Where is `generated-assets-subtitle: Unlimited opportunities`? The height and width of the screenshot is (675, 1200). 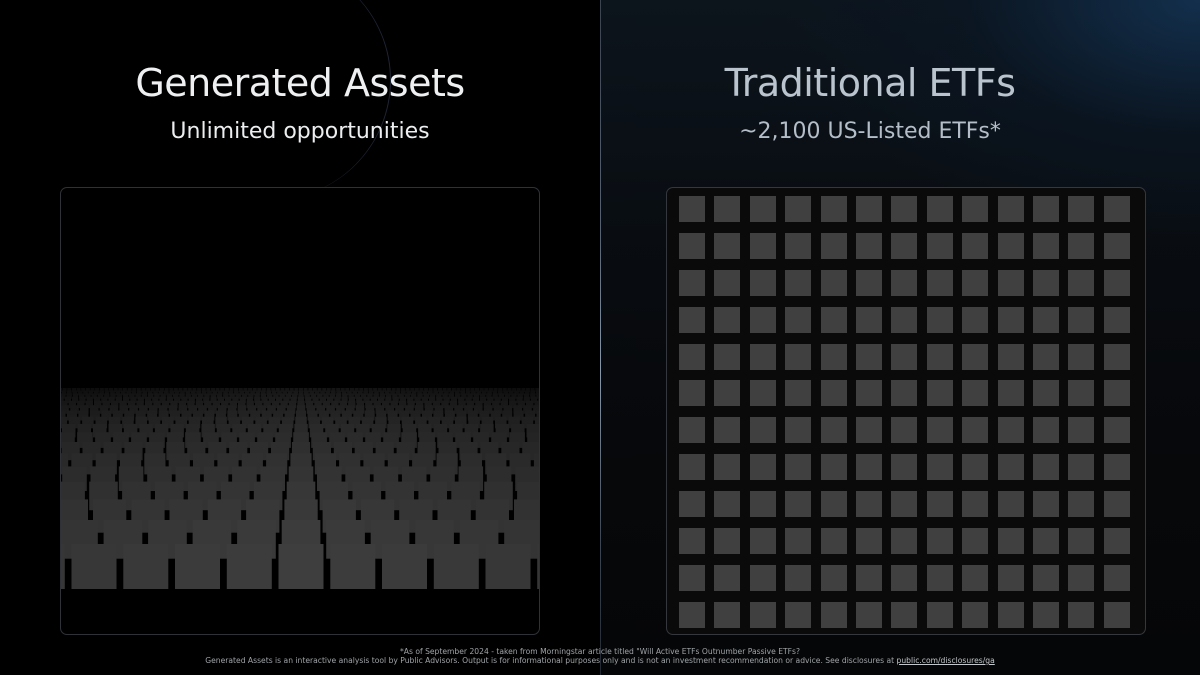
generated-assets-subtitle: Unlimited opportunities is located at coordinates (300, 131).